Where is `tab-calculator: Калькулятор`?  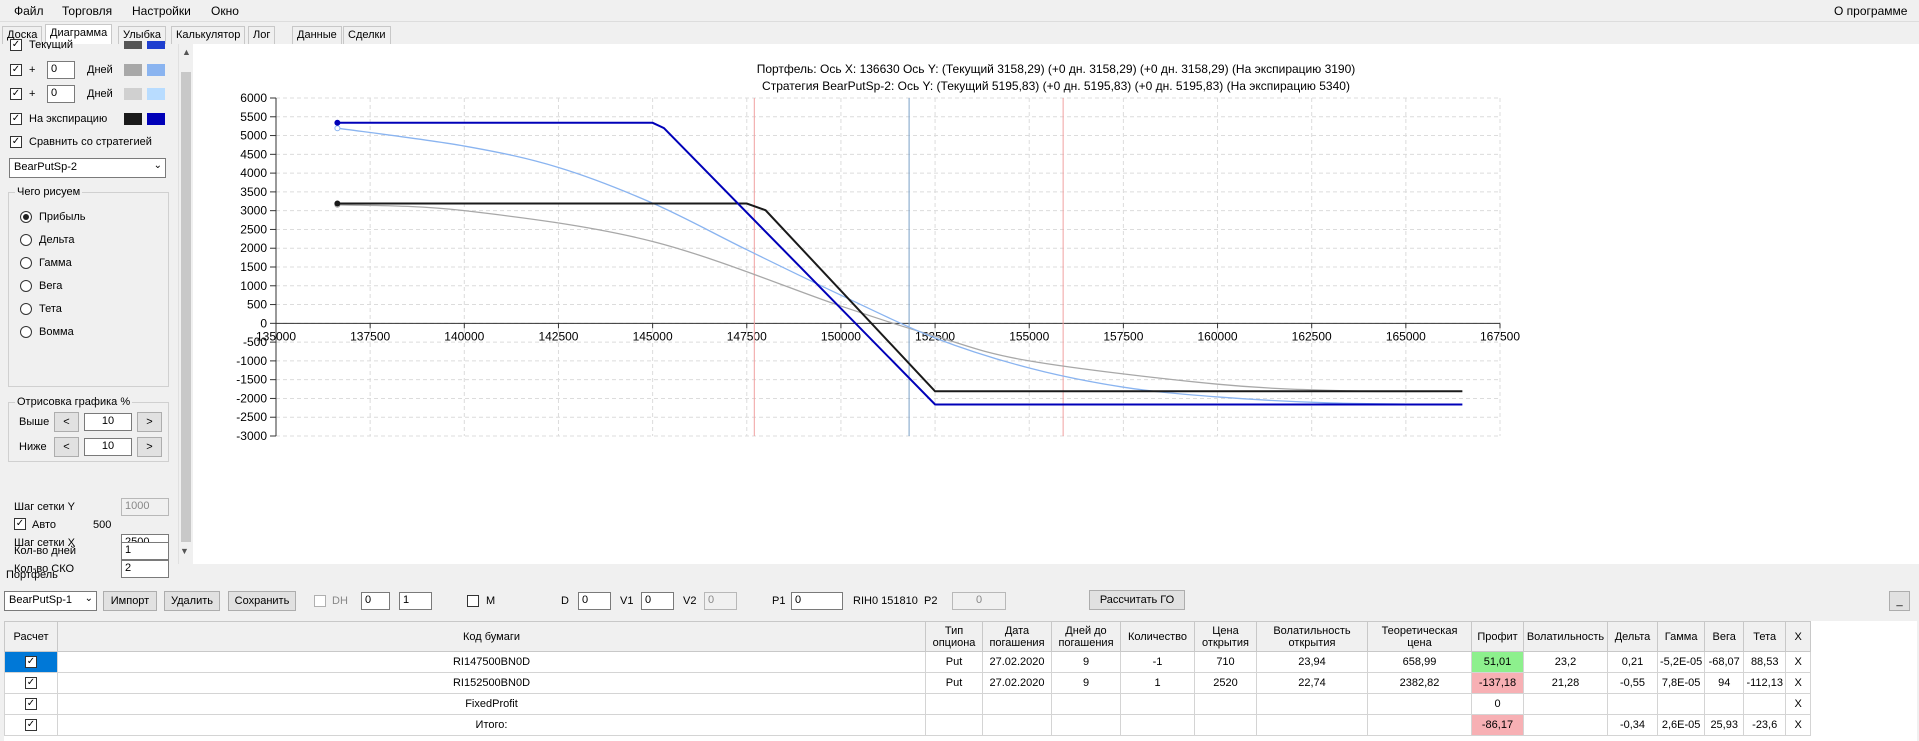 tab-calculator: Калькулятор is located at coordinates (208, 35).